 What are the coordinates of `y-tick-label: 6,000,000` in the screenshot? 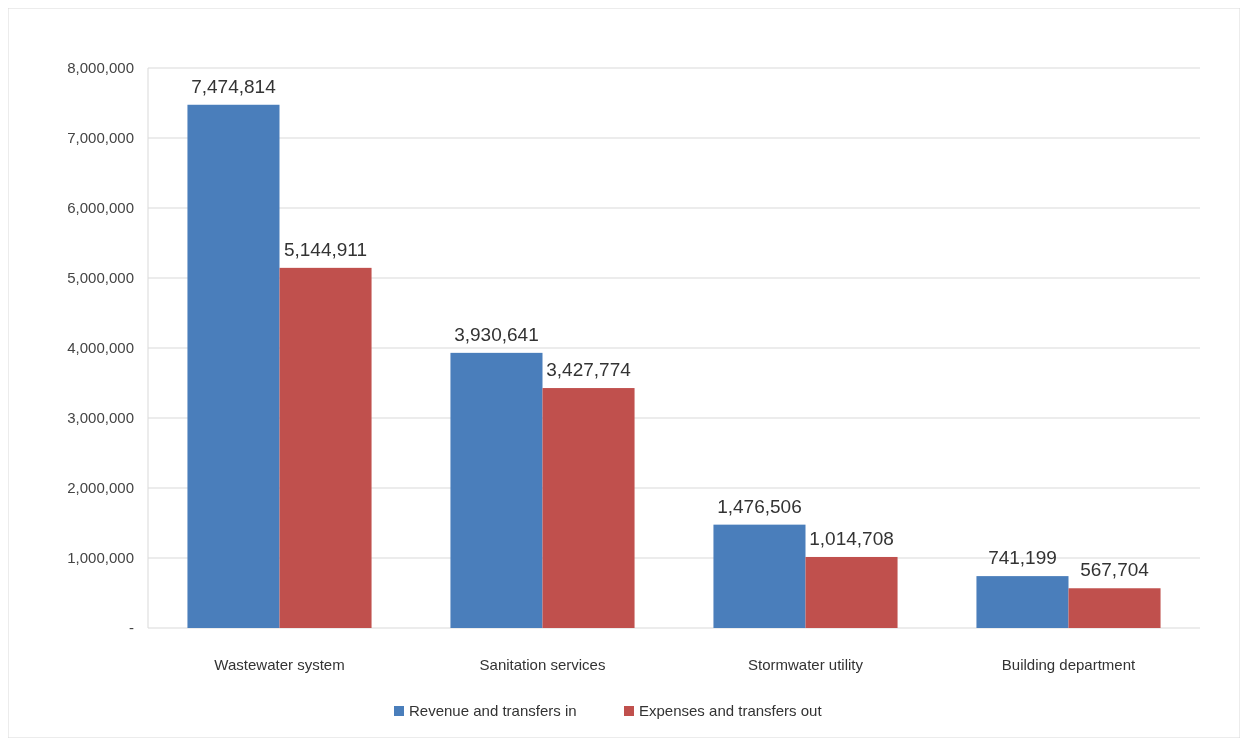 It's located at (100, 208).